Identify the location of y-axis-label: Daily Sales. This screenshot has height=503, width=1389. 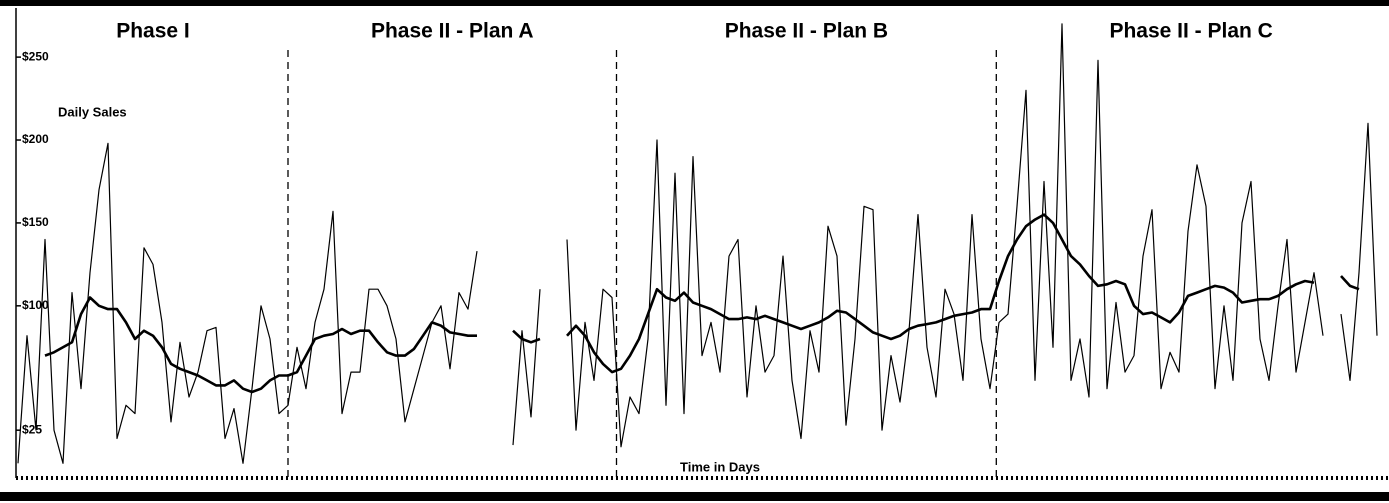
(92, 111).